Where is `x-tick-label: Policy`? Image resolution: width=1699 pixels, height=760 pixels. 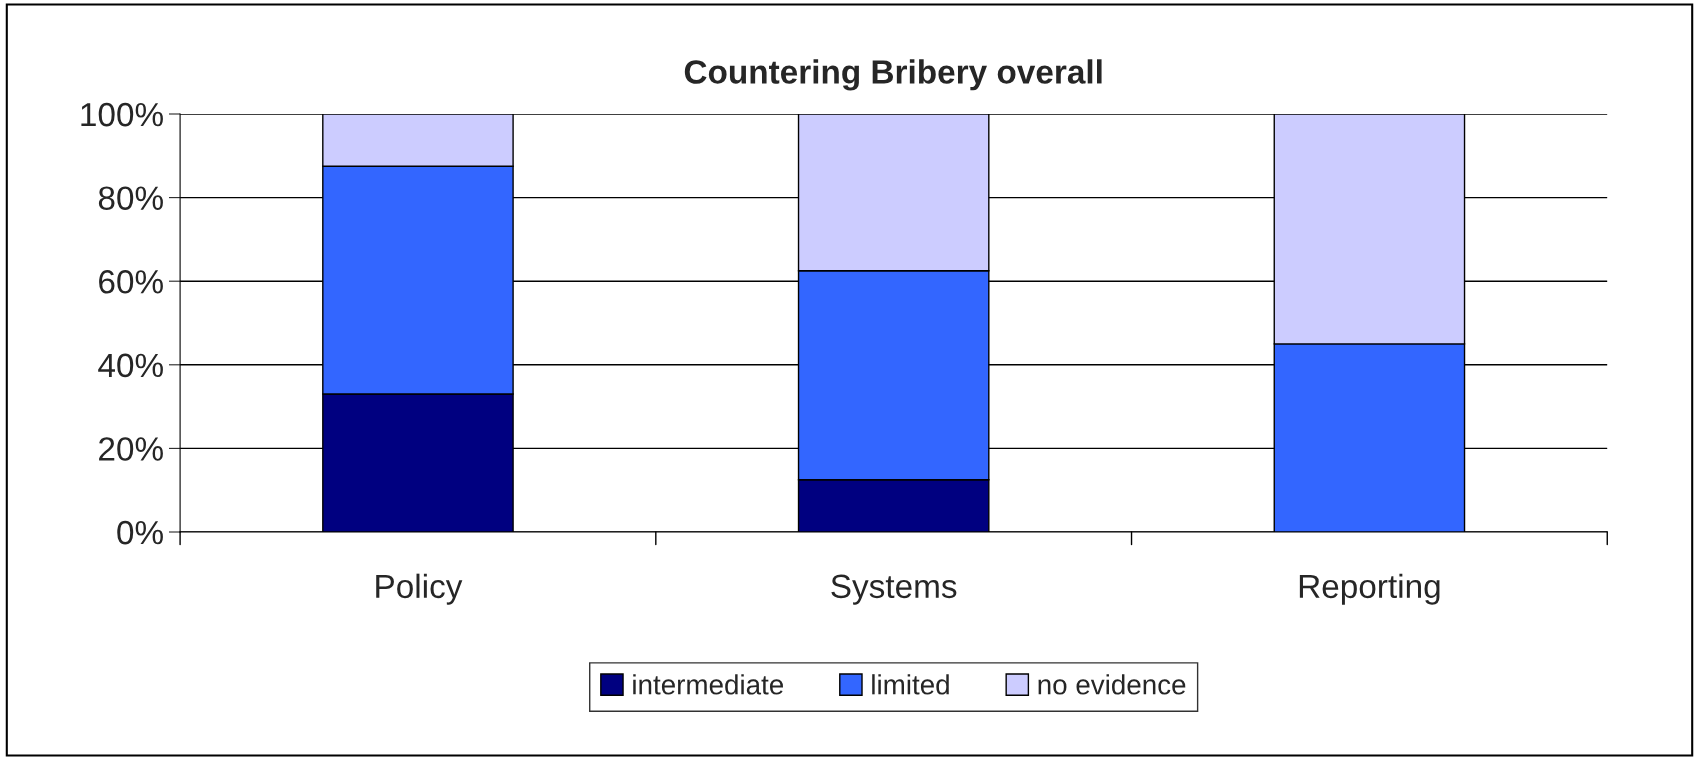
x-tick-label: Policy is located at coordinates (419, 589).